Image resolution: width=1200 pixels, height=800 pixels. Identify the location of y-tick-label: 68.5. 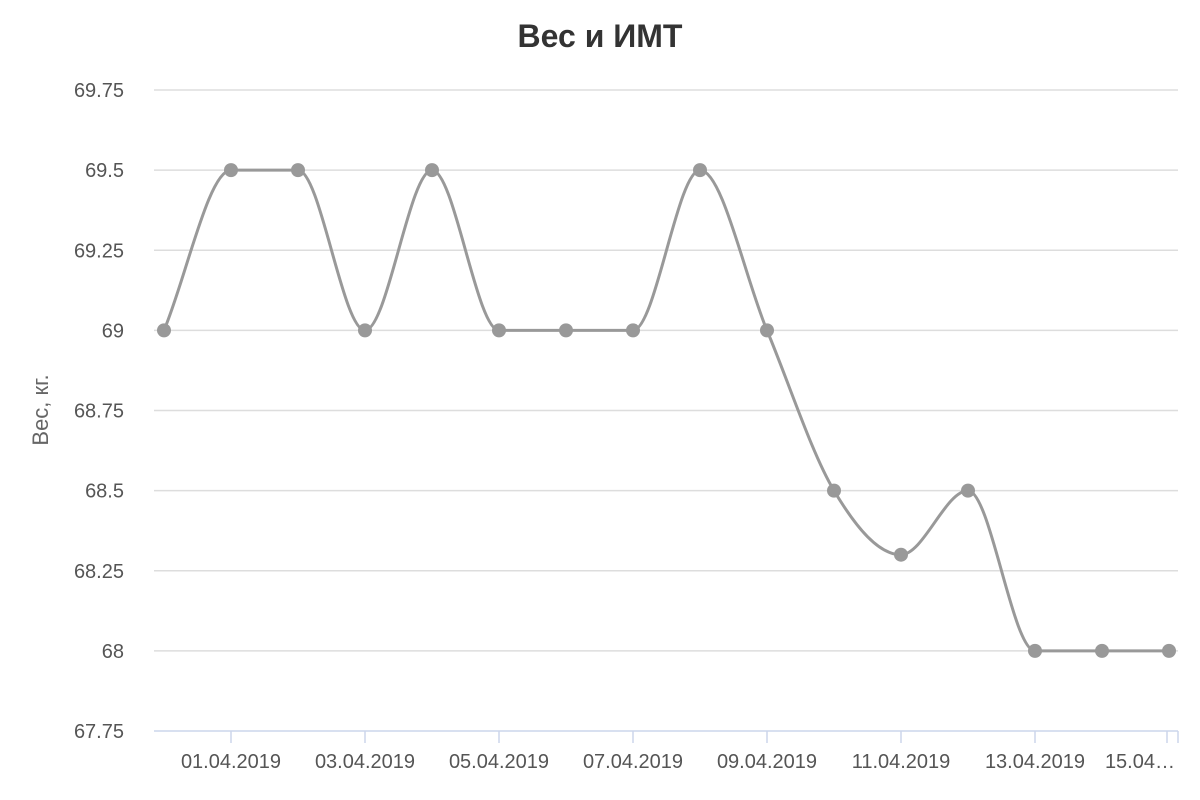
(104, 492).